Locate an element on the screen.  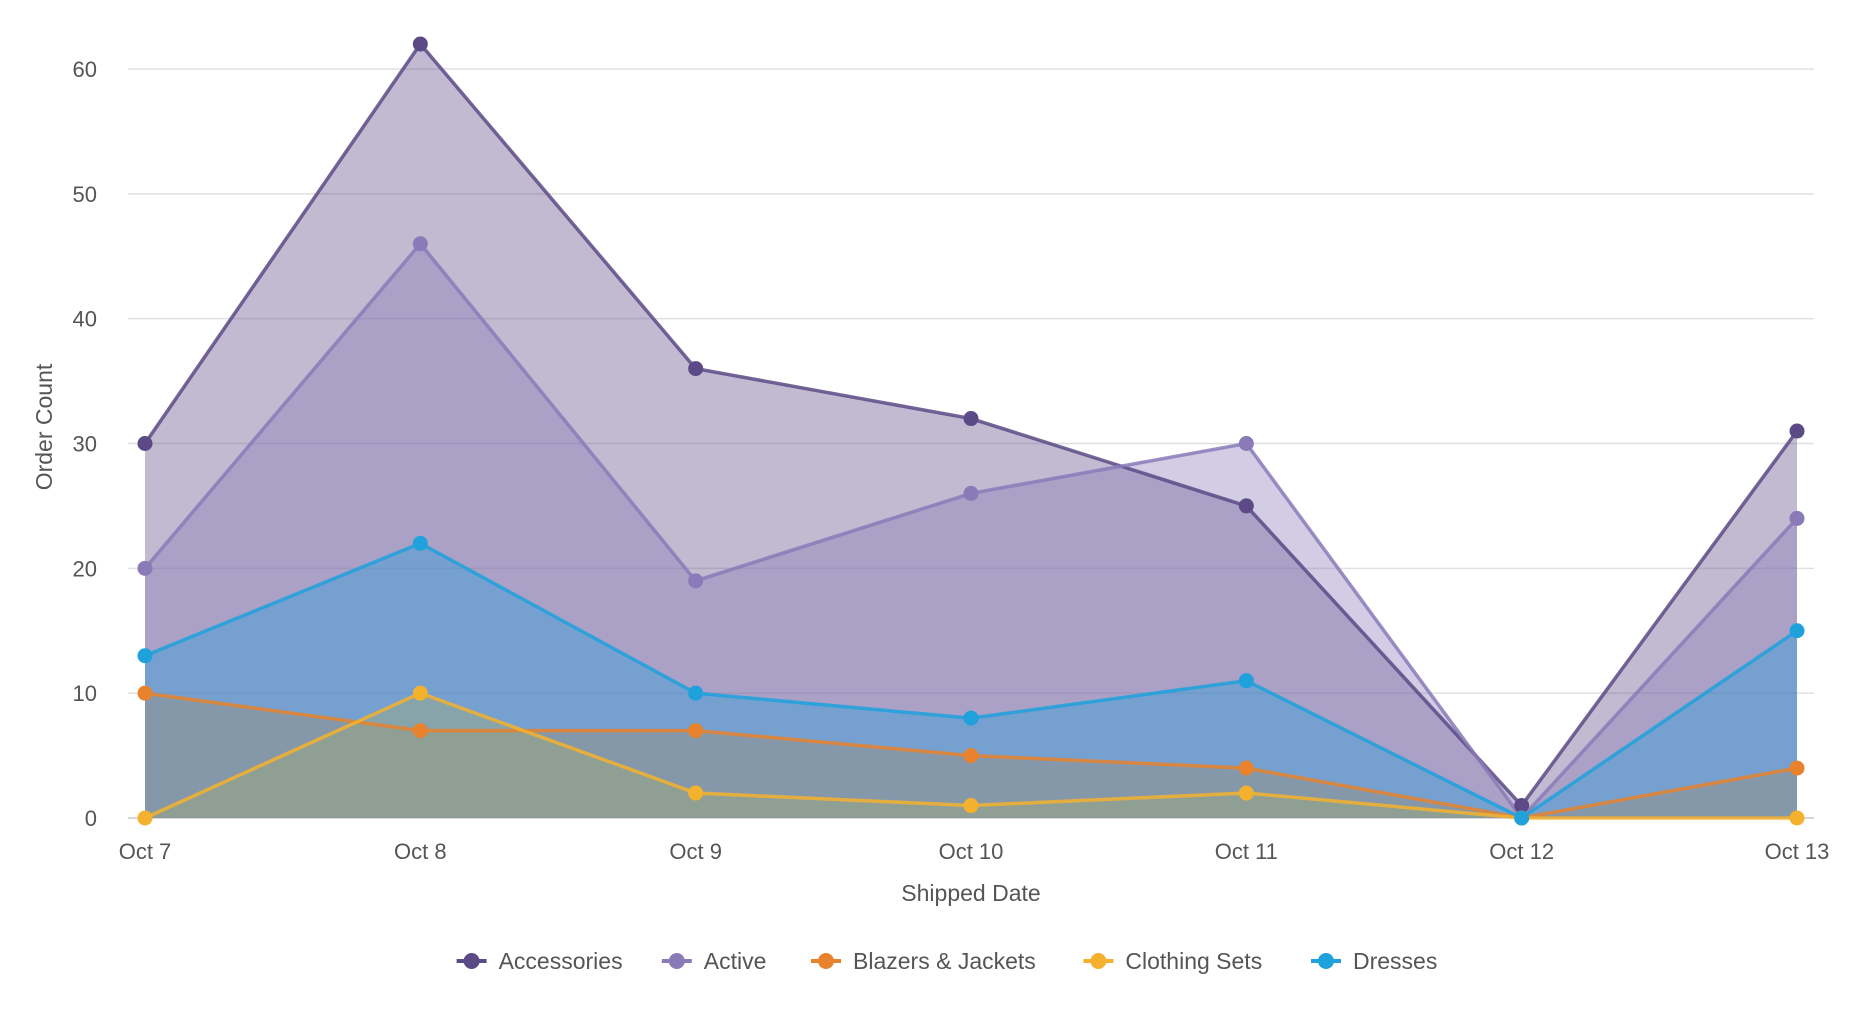
y-axis-label: Order Count is located at coordinates (44, 426).